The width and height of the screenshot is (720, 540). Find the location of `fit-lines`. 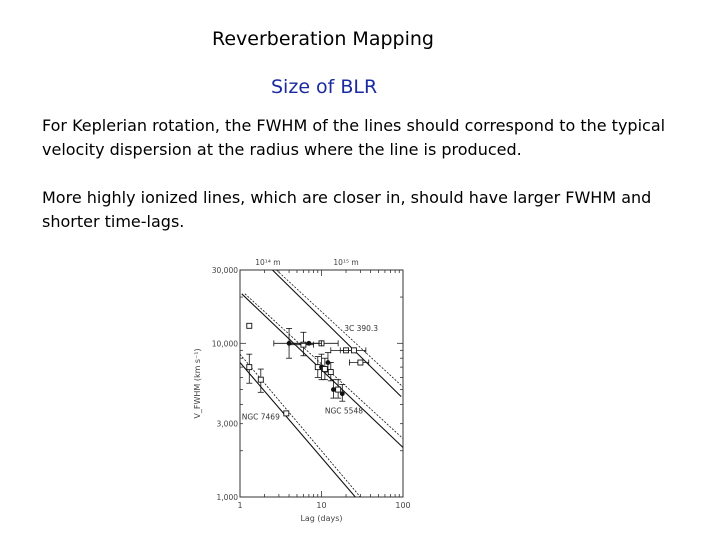

fit-lines is located at coordinates (321, 383).